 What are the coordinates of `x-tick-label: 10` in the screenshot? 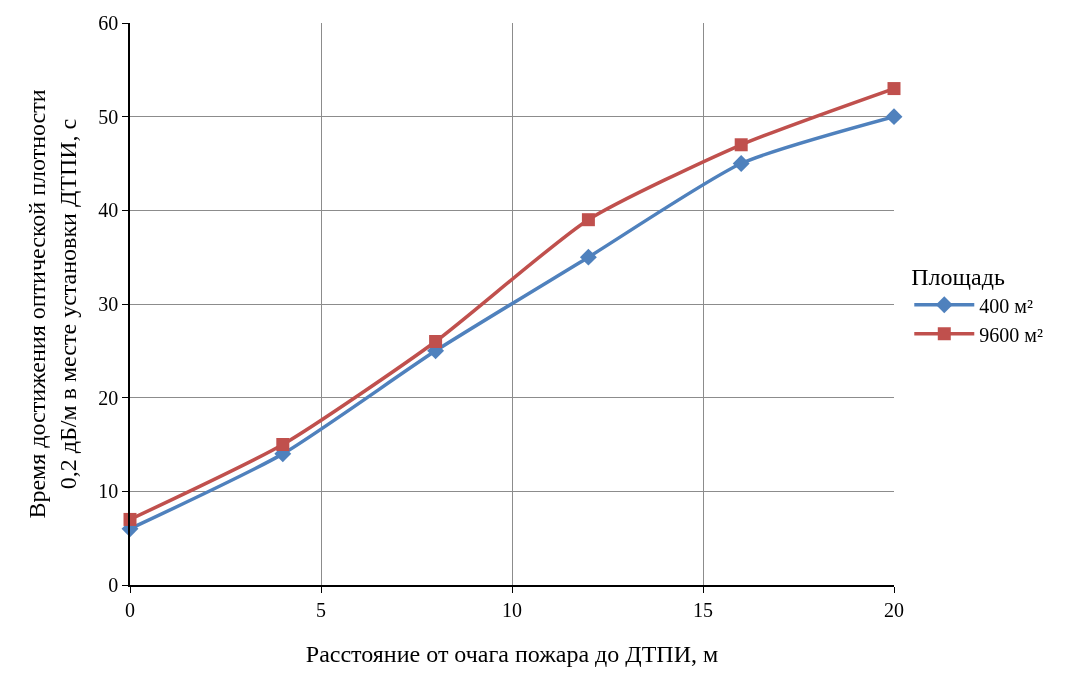 It's located at (512, 609).